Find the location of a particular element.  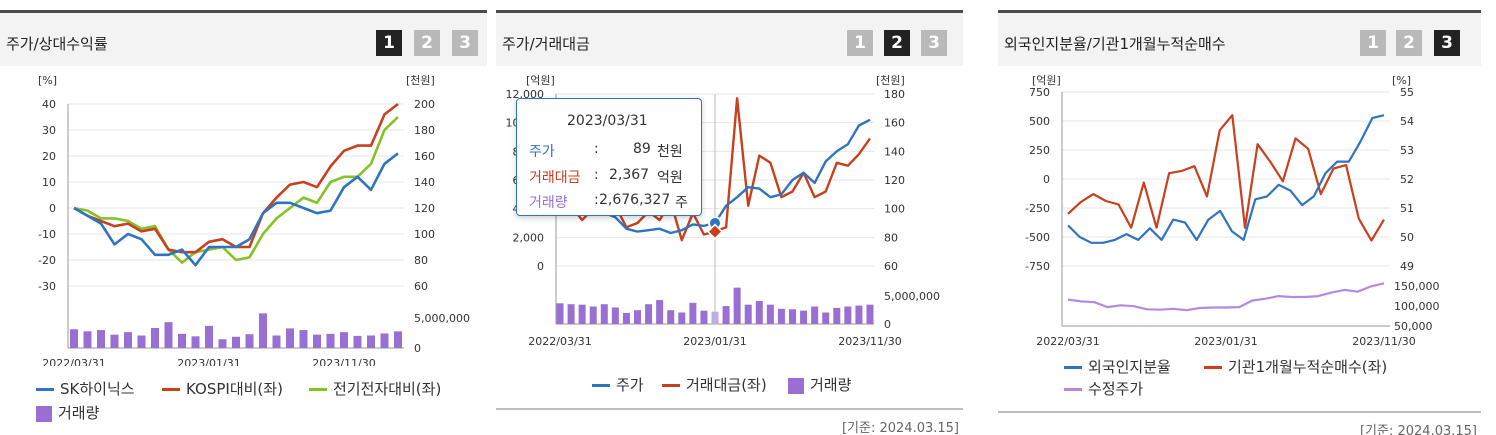

left-axis-unit: [%] is located at coordinates (47, 80).